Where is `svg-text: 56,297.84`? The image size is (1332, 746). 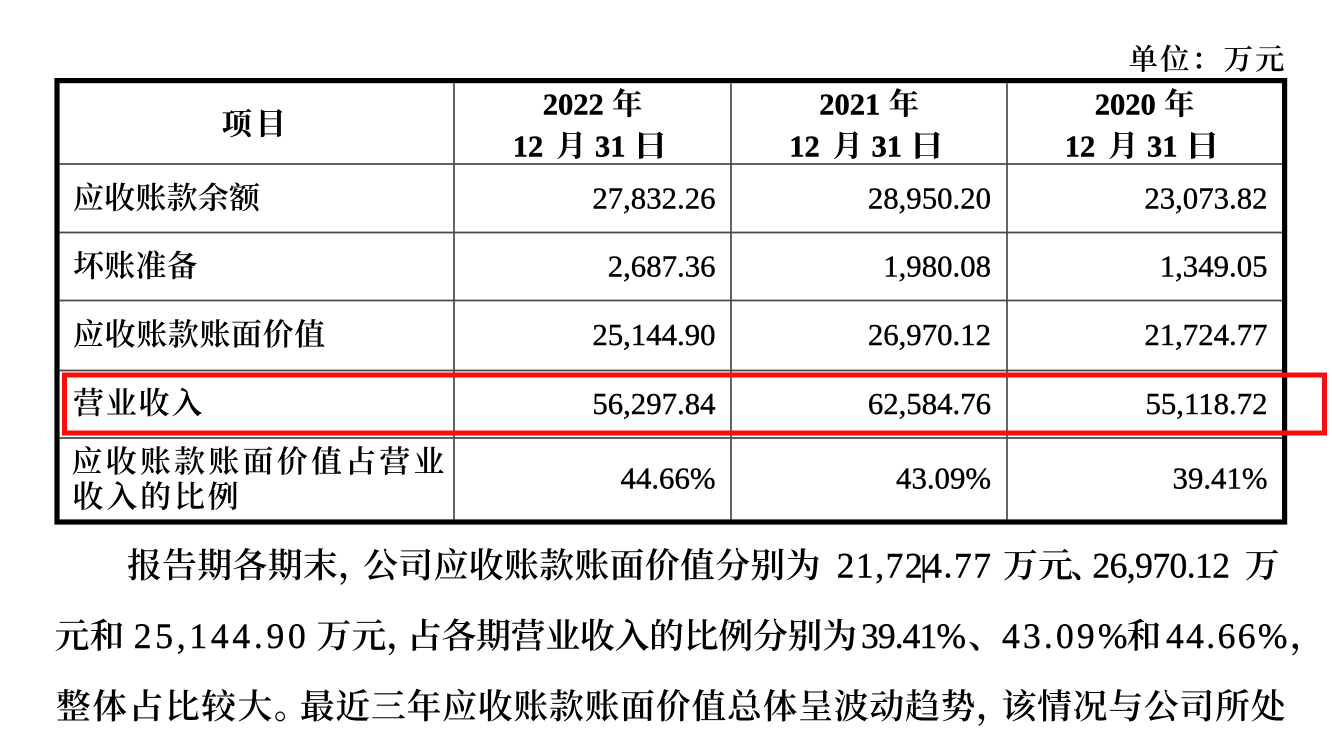 svg-text: 56,297.84 is located at coordinates (653, 404).